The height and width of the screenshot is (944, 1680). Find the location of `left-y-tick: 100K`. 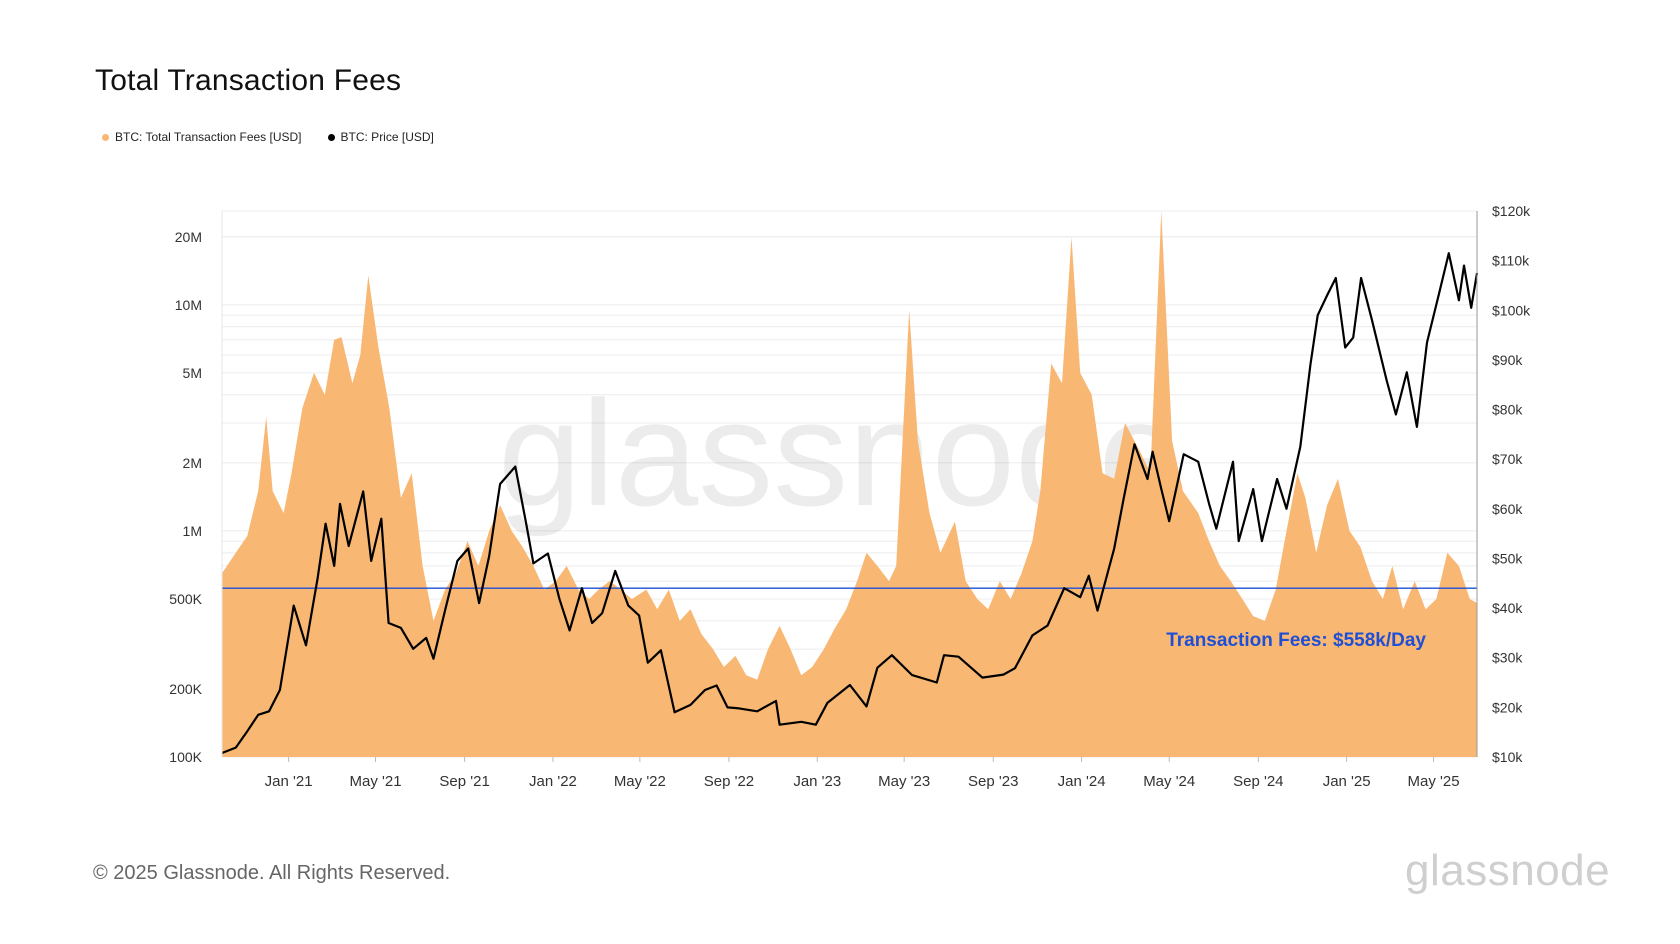

left-y-tick: 100K is located at coordinates (185, 757).